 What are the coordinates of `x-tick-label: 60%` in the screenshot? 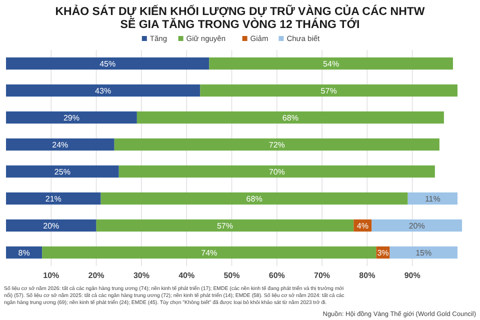 It's located at (276, 275).